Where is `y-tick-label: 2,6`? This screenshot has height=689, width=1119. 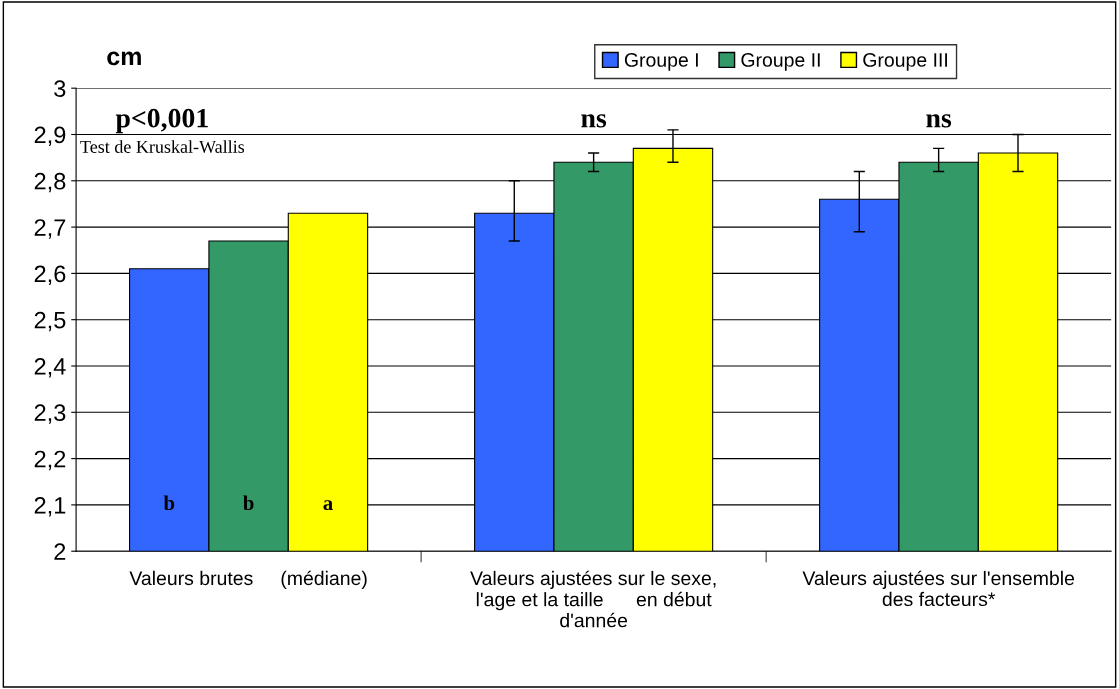 y-tick-label: 2,6 is located at coordinates (50, 275).